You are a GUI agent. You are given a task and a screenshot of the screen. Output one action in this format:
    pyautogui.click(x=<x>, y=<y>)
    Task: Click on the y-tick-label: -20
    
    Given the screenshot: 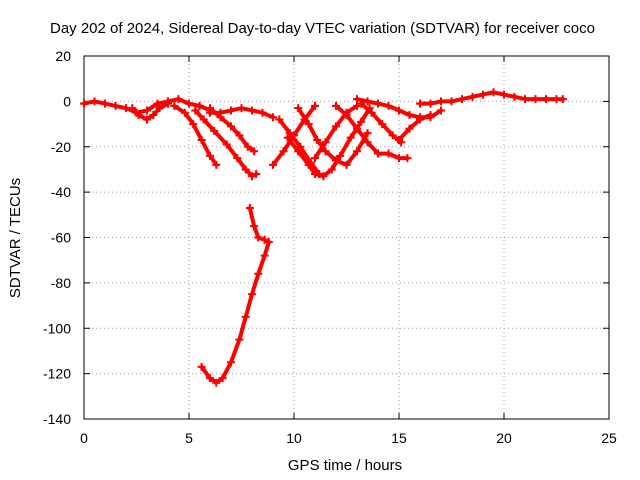 What is the action you would take?
    pyautogui.click(x=61, y=147)
    